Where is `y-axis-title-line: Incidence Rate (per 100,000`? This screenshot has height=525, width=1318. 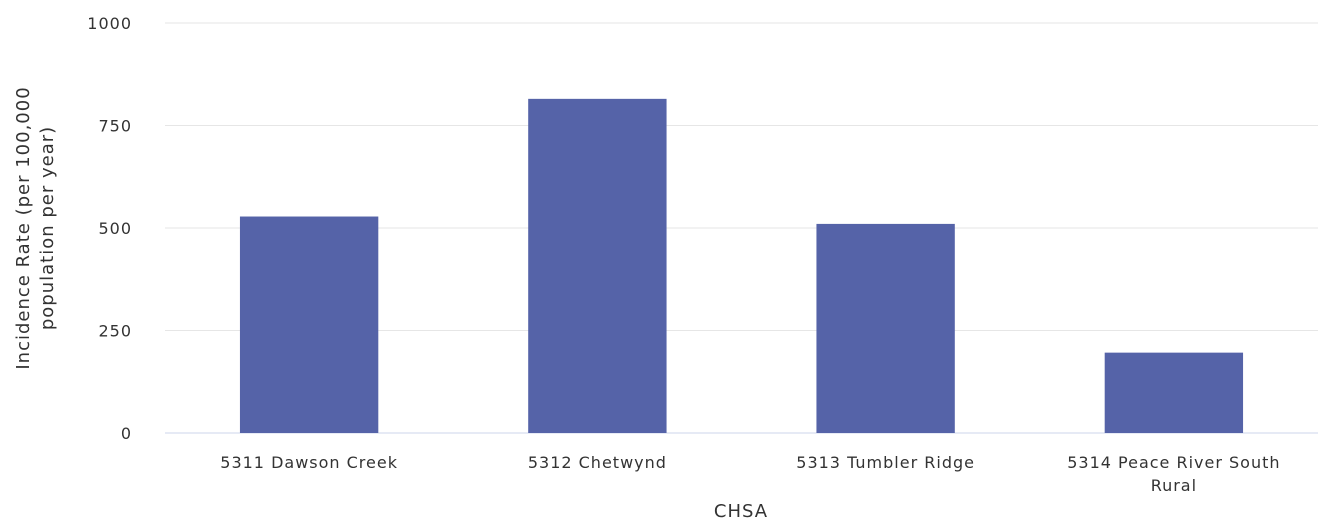
y-axis-title-line: Incidence Rate (per 100,000 is located at coordinates (23, 227).